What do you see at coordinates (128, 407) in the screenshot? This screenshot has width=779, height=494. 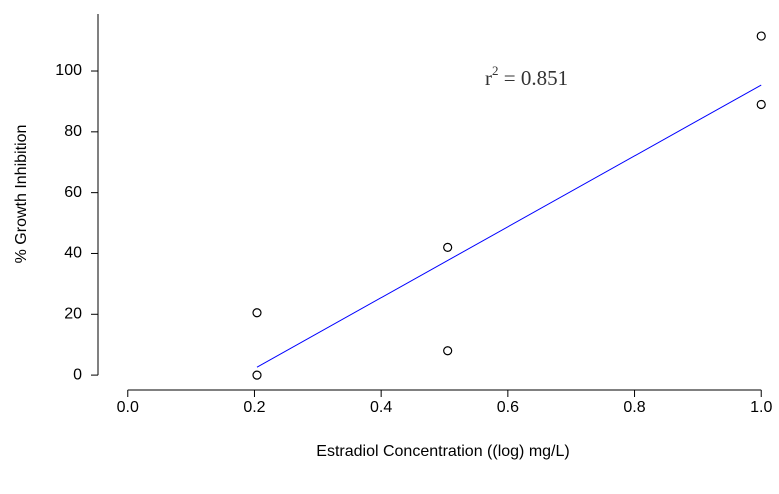 I see `x-tick-label: 0.0` at bounding box center [128, 407].